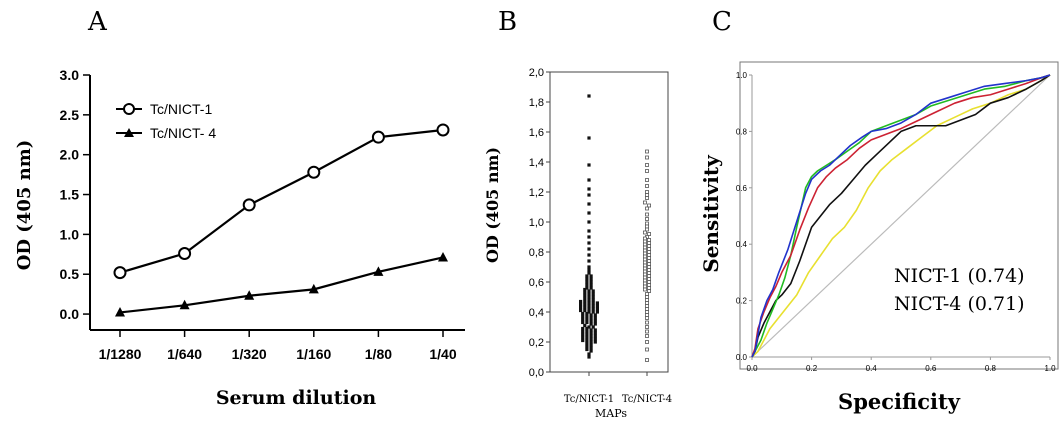 The height and width of the screenshot is (430, 1062). What do you see at coordinates (536, 73) in the screenshot?
I see `panel-b-y-tick-label: 2,0` at bounding box center [536, 73].